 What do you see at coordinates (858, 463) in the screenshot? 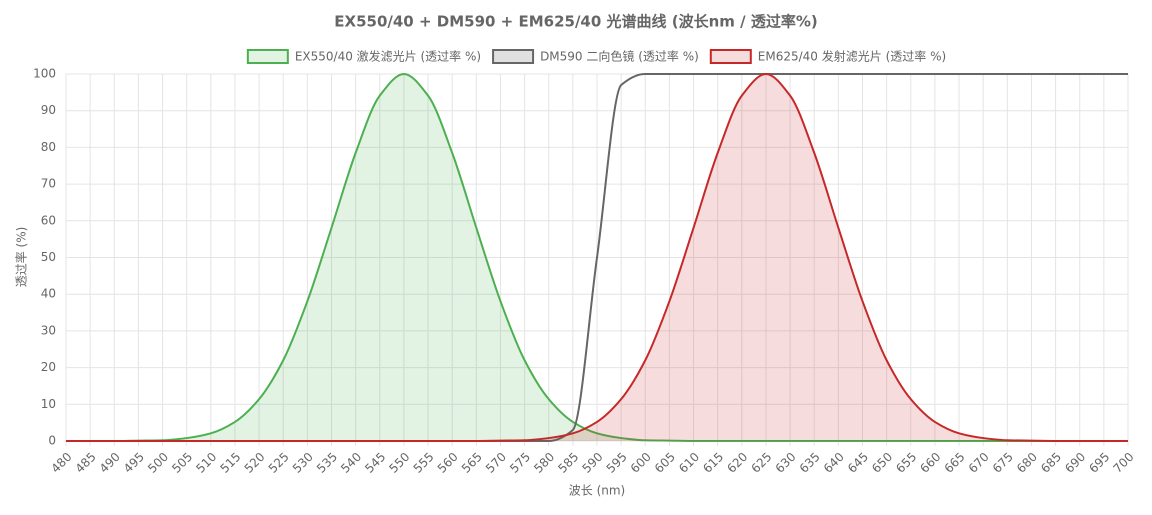
I see `x-tick-label: 645` at bounding box center [858, 463].